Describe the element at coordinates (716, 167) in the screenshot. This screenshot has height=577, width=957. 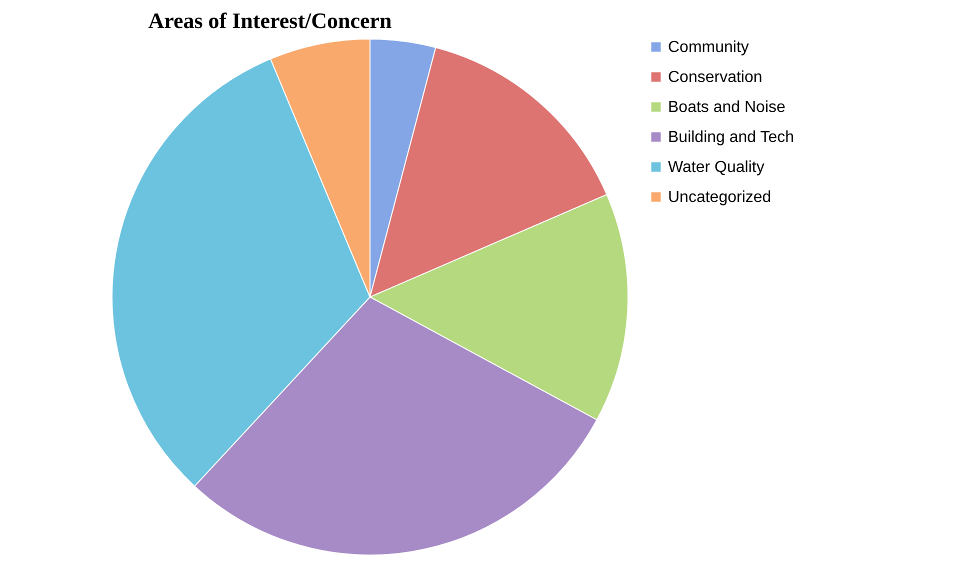
I see `legend-label: Water Quality` at that location.